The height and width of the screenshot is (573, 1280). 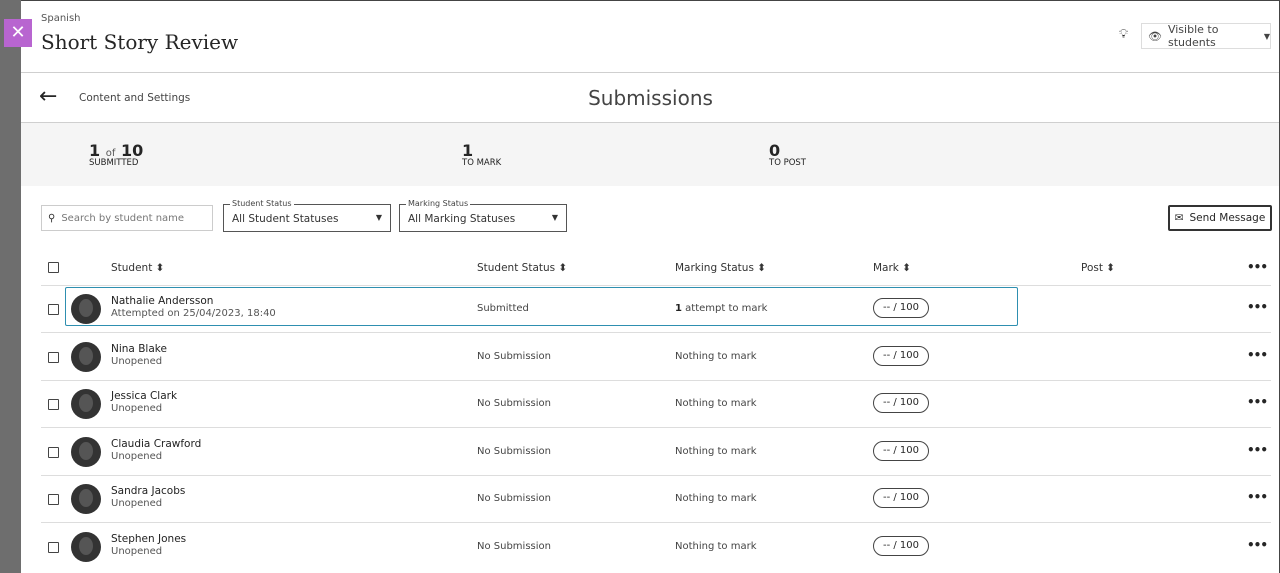 What do you see at coordinates (1227, 218) in the screenshot?
I see `send-message-label: Send Message` at bounding box center [1227, 218].